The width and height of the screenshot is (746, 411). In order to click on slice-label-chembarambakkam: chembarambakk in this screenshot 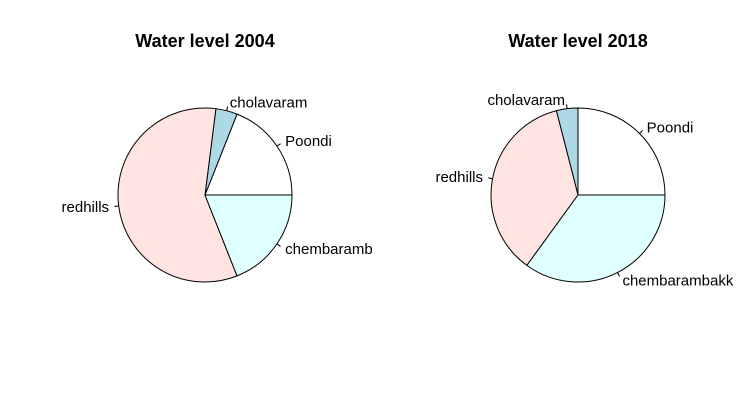, I will do `click(677, 280)`.